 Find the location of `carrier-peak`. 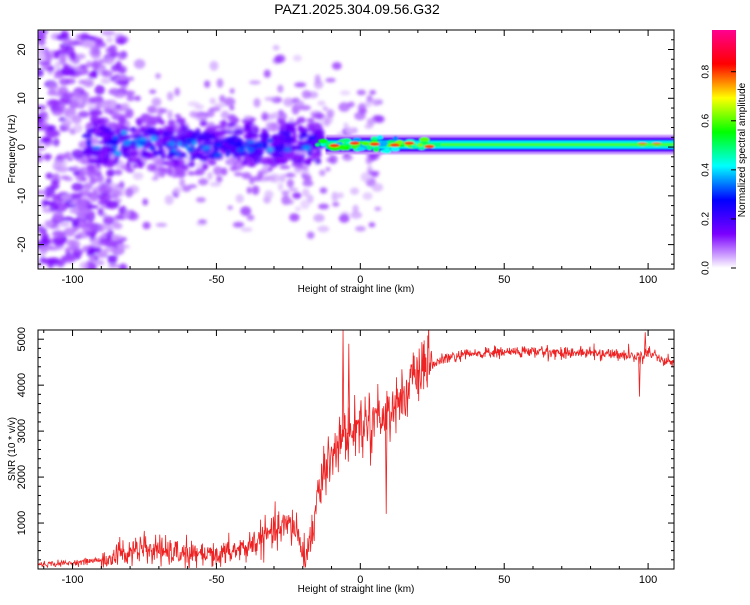

carrier-peak is located at coordinates (374, 144).